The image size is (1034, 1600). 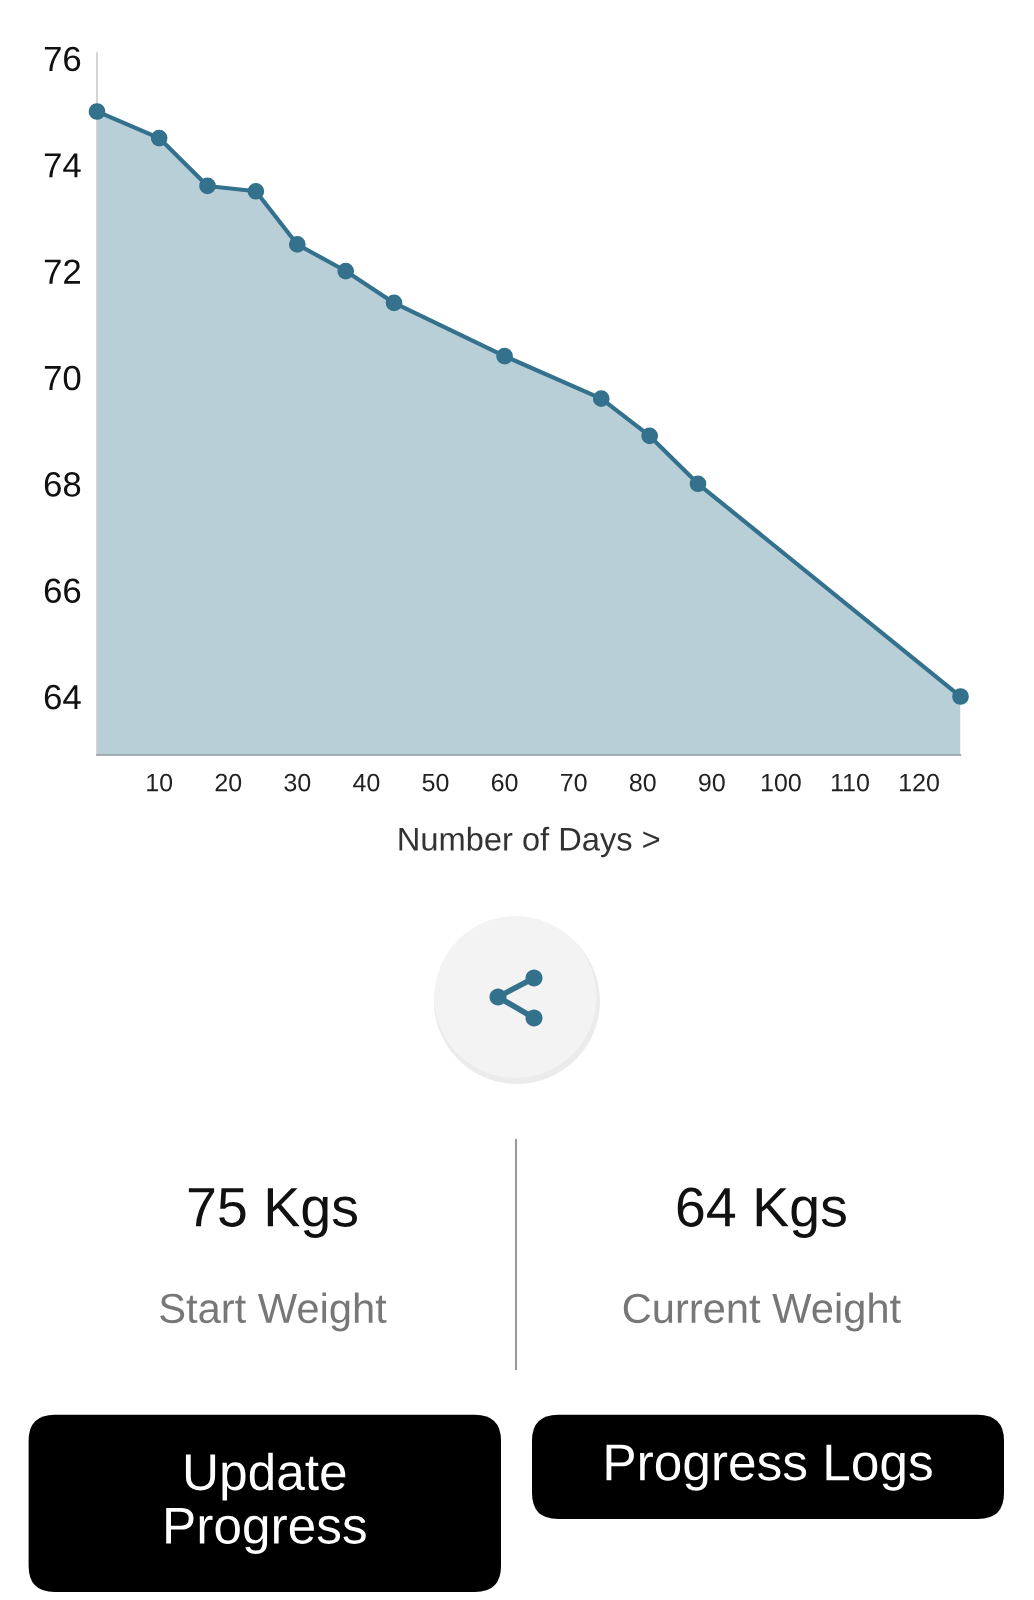 What do you see at coordinates (160, 782) in the screenshot?
I see `x-tick-label: 10` at bounding box center [160, 782].